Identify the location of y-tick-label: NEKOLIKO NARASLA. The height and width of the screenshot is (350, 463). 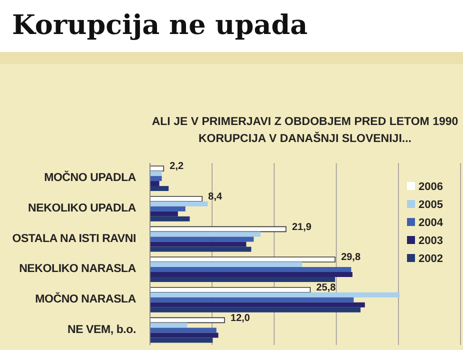
(77, 269).